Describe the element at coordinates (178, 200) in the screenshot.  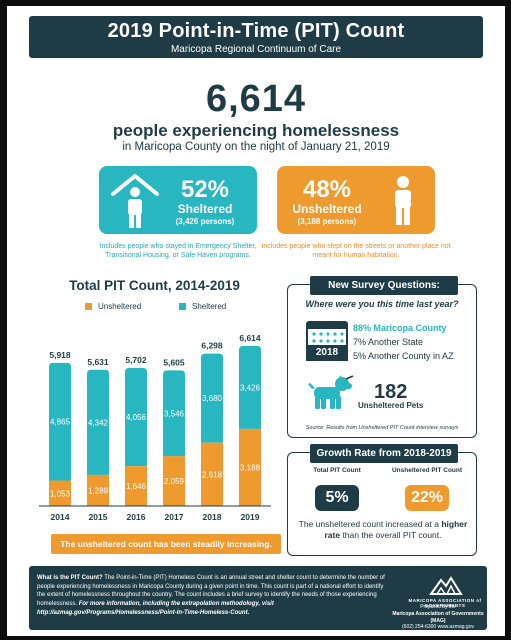
I see `sheltered-card: 52% Sheltered (3,426 persons)` at that location.